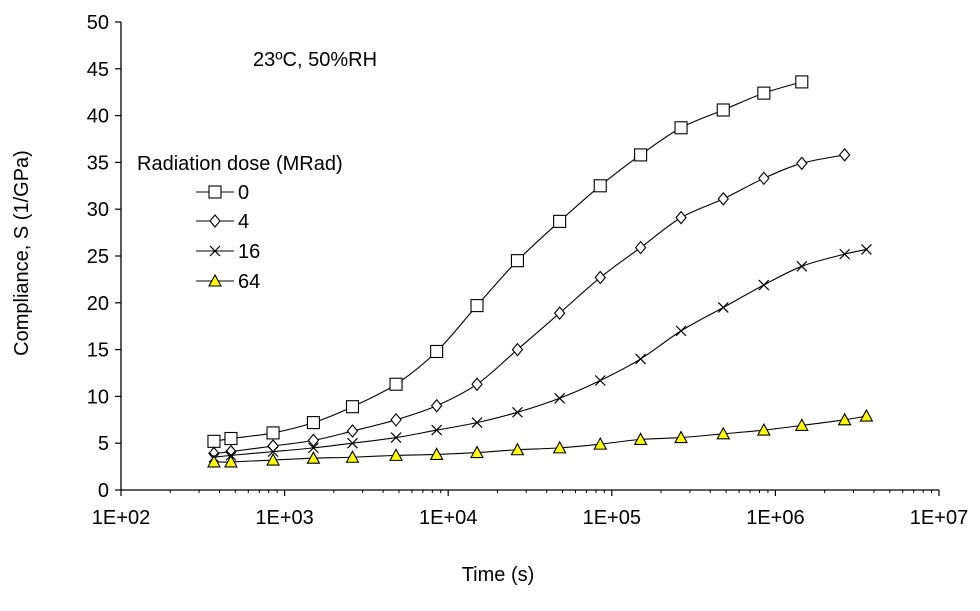 This screenshot has width=980, height=611. I want to click on x-tick-label: 1E+05, so click(612, 518).